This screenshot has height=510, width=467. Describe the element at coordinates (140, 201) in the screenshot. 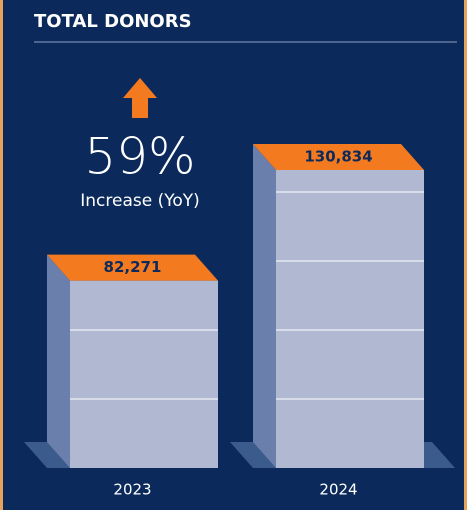

I see `annotation-caption: Increase (YoY)` at that location.